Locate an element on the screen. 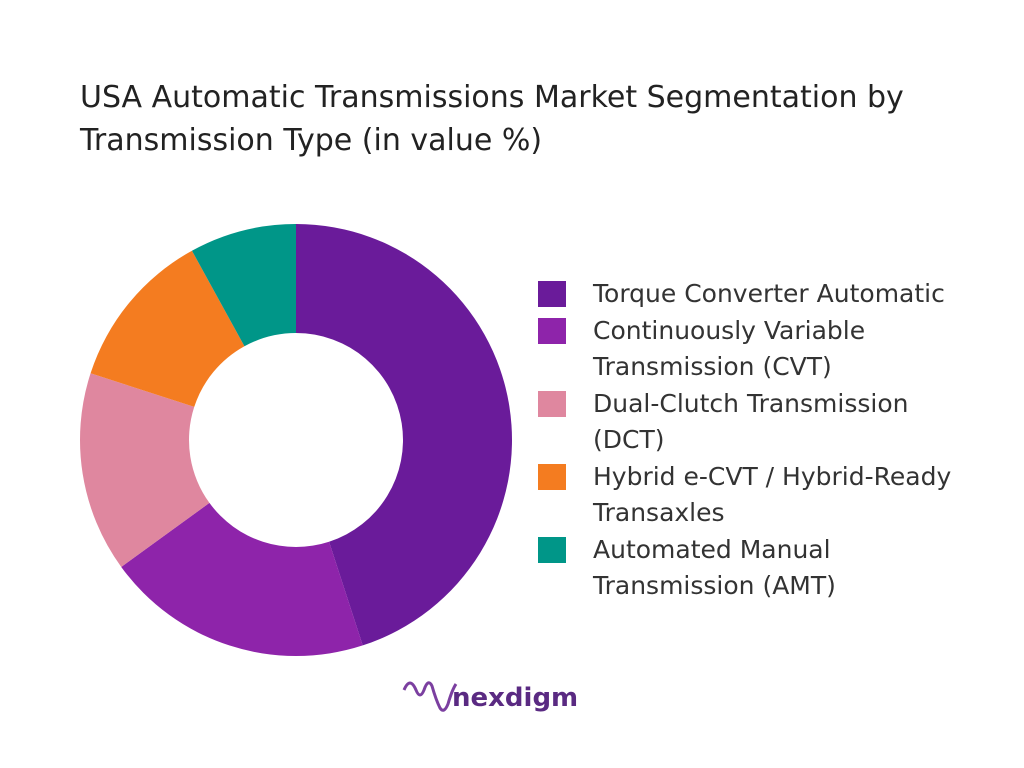 The width and height of the screenshot is (1024, 768). logo-icon is located at coordinates (430, 696).